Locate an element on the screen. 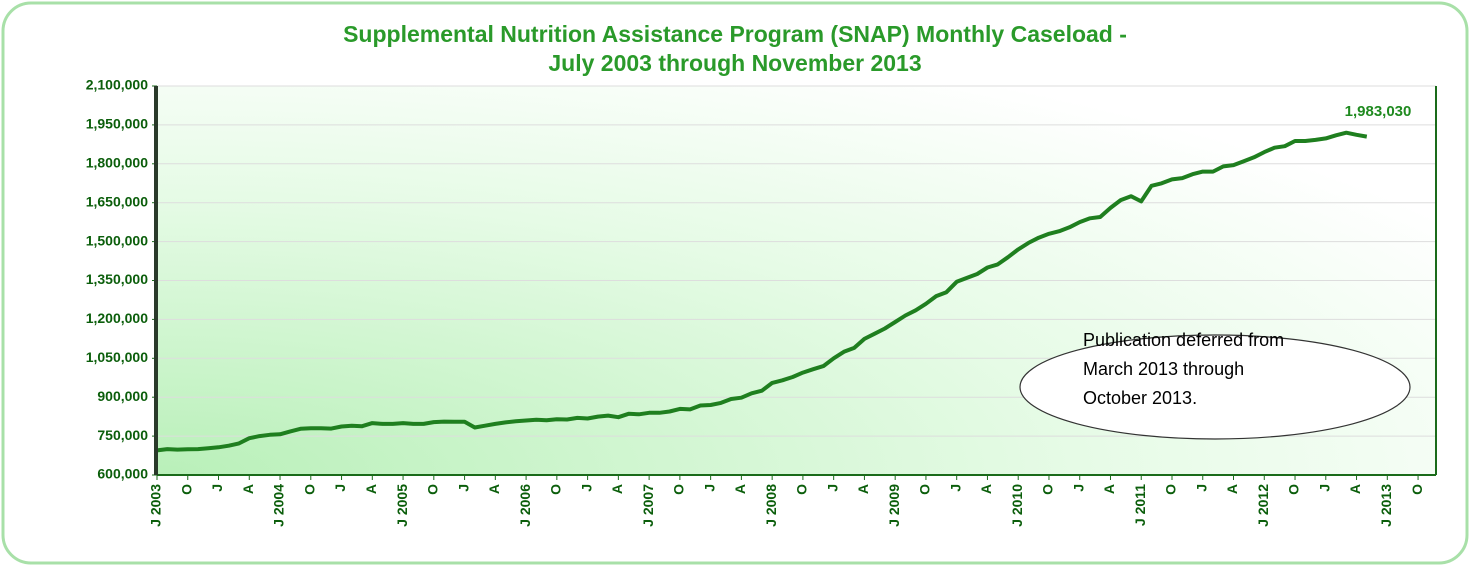 The width and height of the screenshot is (1471, 567). x-tick-label: J 2012 is located at coordinates (1263, 505).